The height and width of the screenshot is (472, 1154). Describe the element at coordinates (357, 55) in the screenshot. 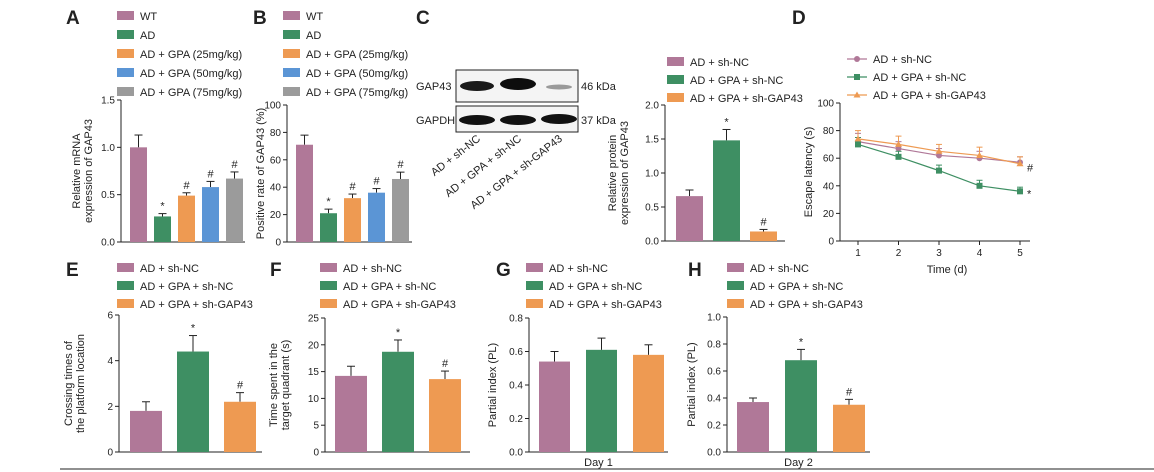

I see `legend-b-label-gpa25: AD + GPA (25mg/kg)` at that location.